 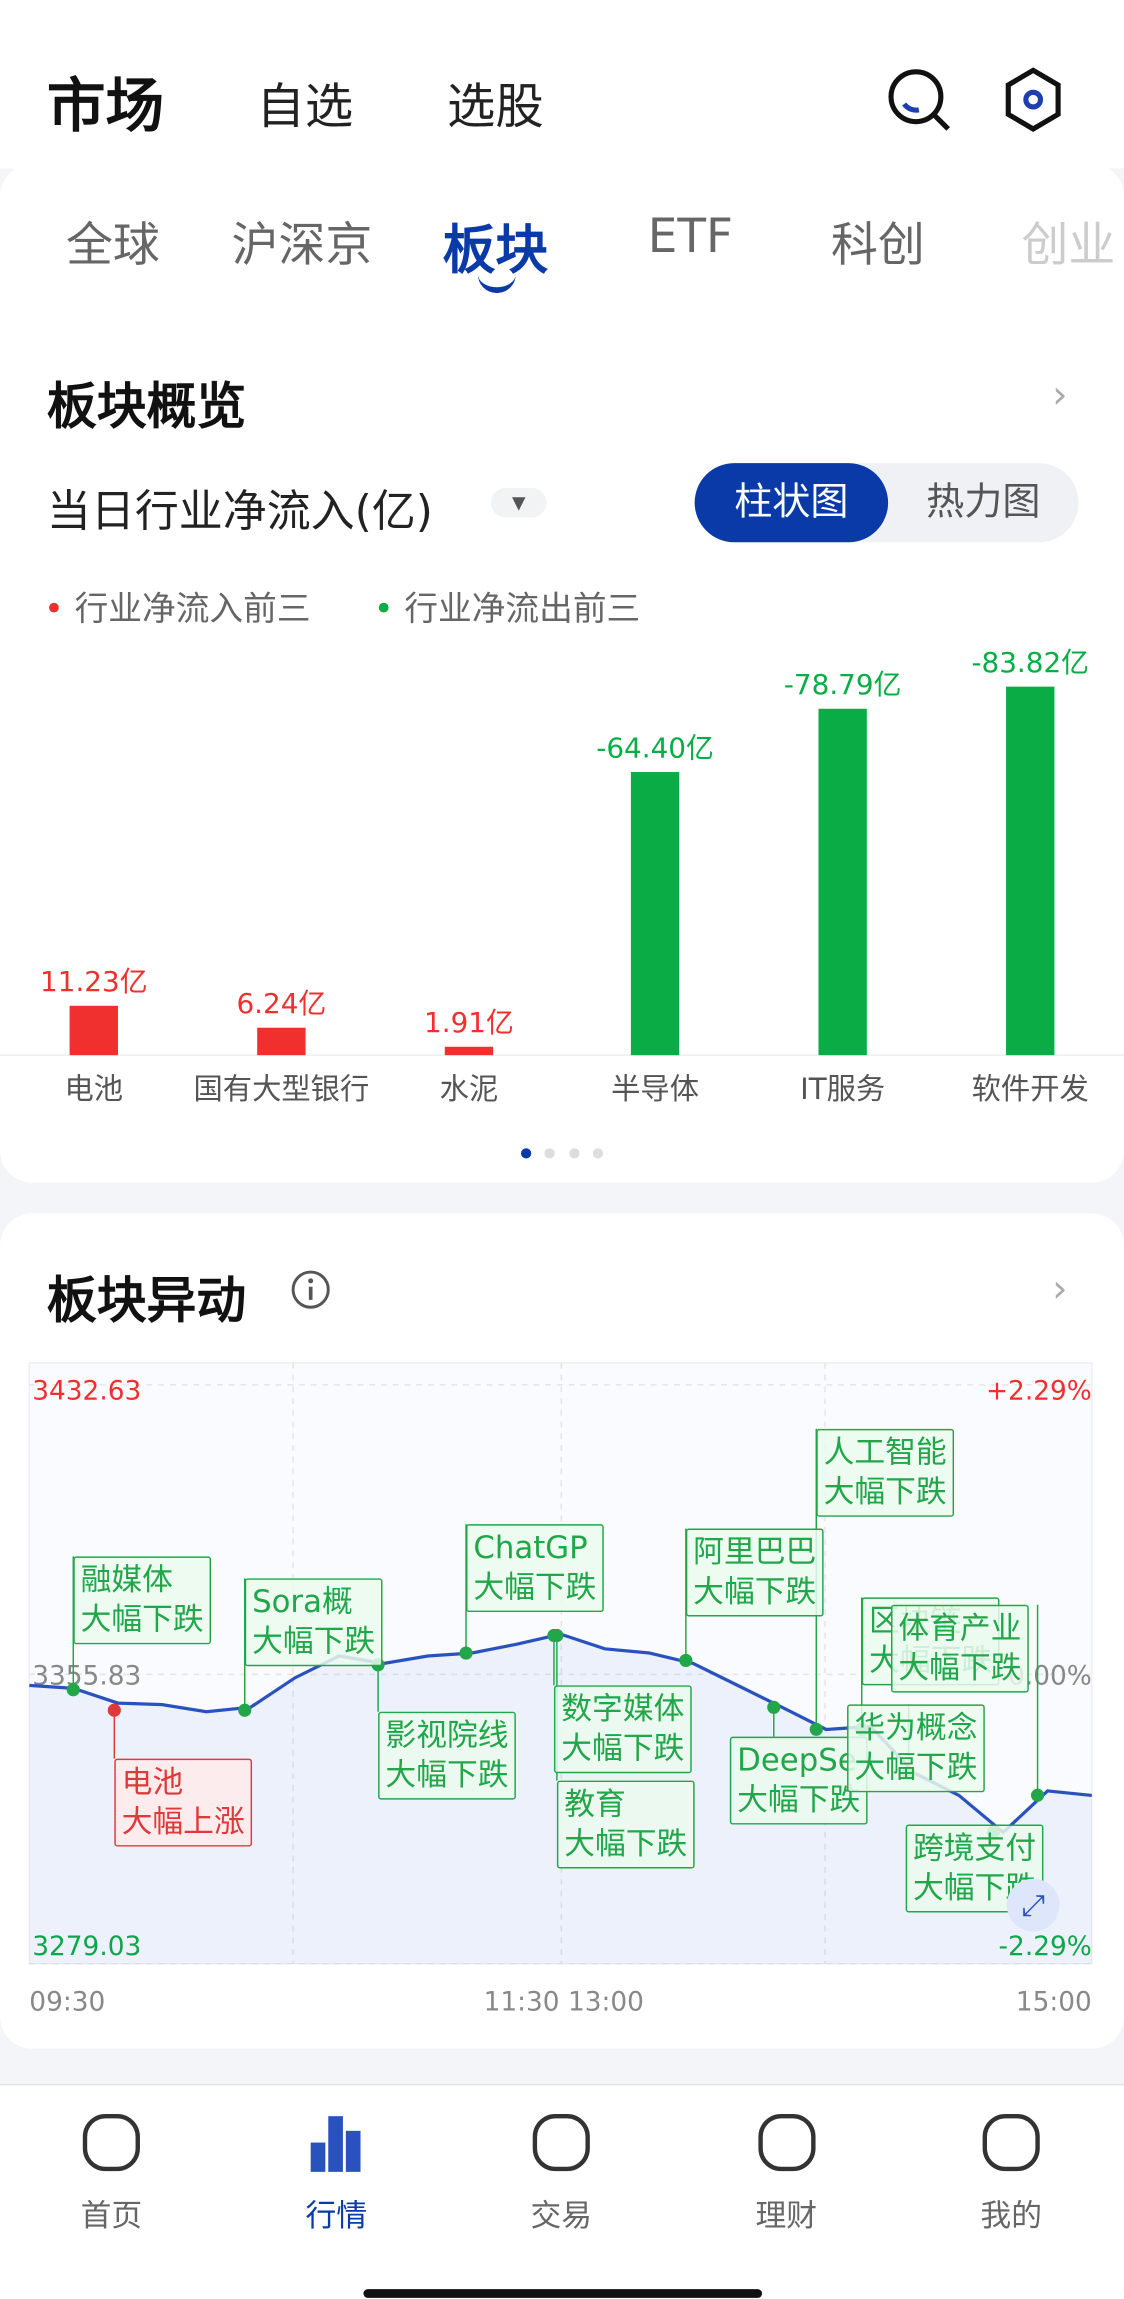 I want to click on x-tick-label: 15:00, so click(x=1054, y=2003).